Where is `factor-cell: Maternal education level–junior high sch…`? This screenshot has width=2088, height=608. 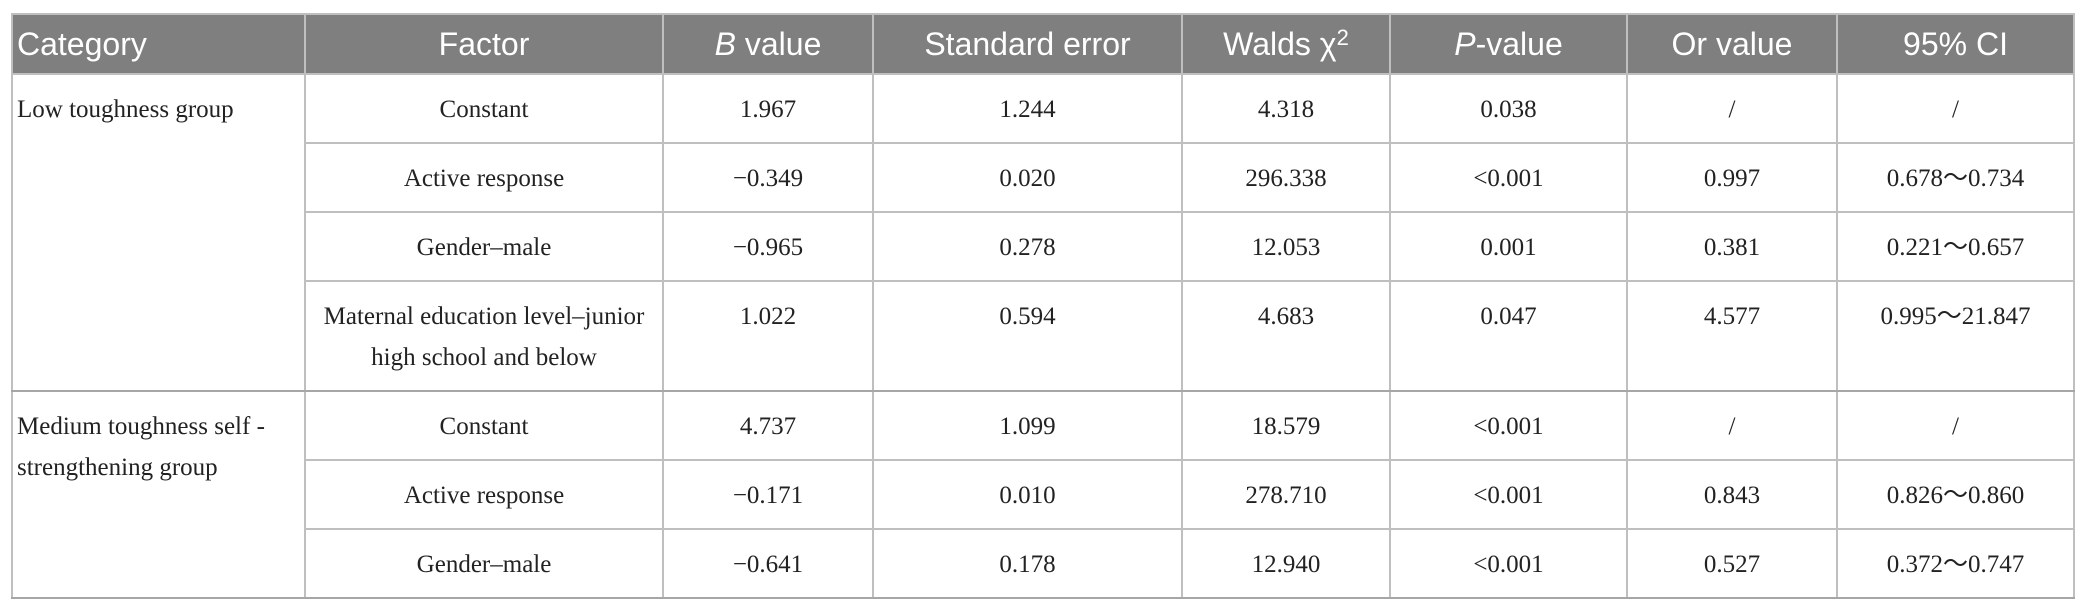
factor-cell: Maternal education level–junior high sch… is located at coordinates (484, 336).